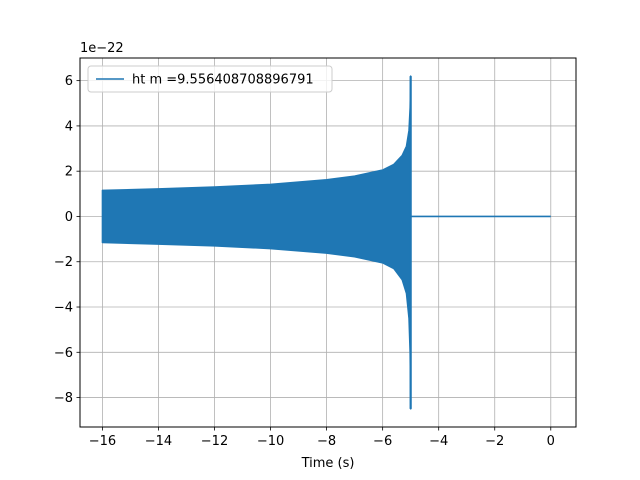  Describe the element at coordinates (69, 217) in the screenshot. I see `y-tick-label: 0` at that location.